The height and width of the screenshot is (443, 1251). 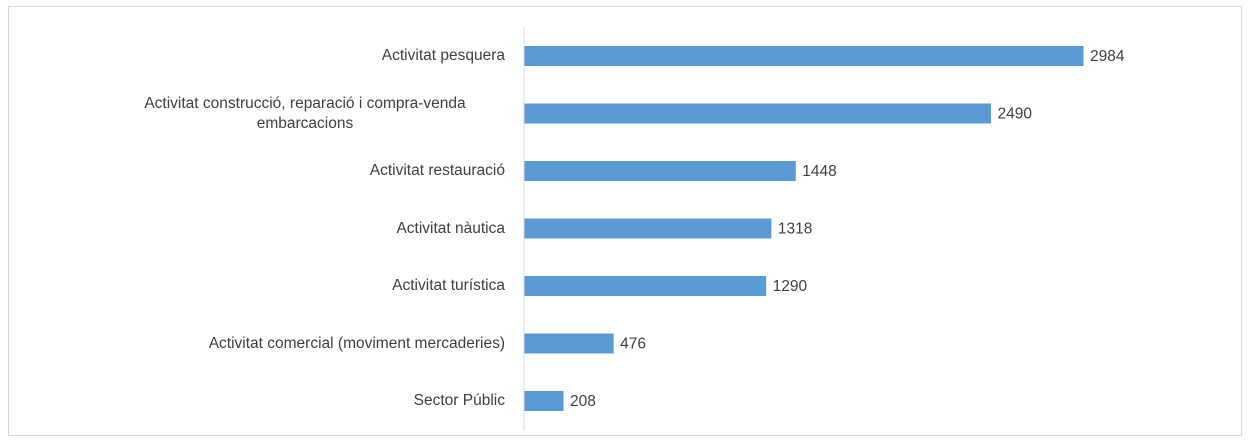 I want to click on category-text: Activitat nàutica, so click(x=450, y=228).